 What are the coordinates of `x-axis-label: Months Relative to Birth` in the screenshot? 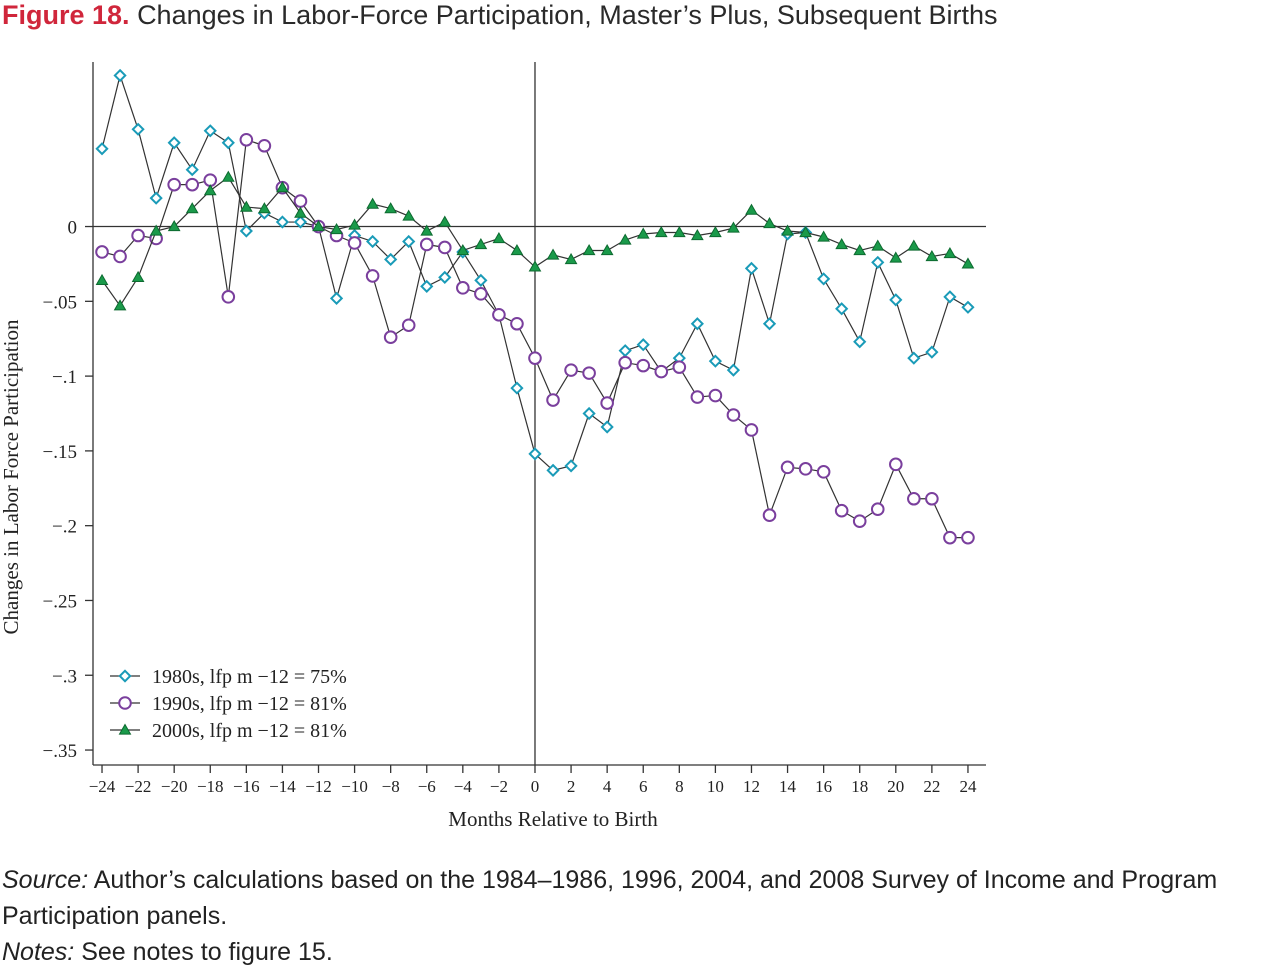 It's located at (553, 819).